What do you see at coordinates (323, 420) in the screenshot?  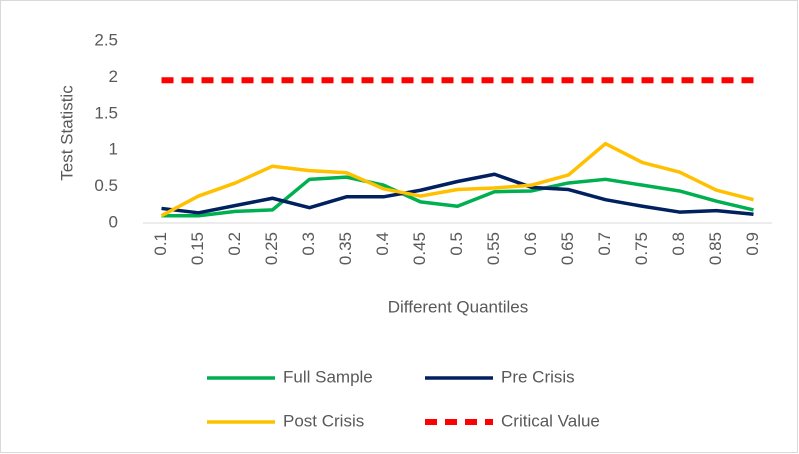 I see `legend-label: Post Crisis` at bounding box center [323, 420].